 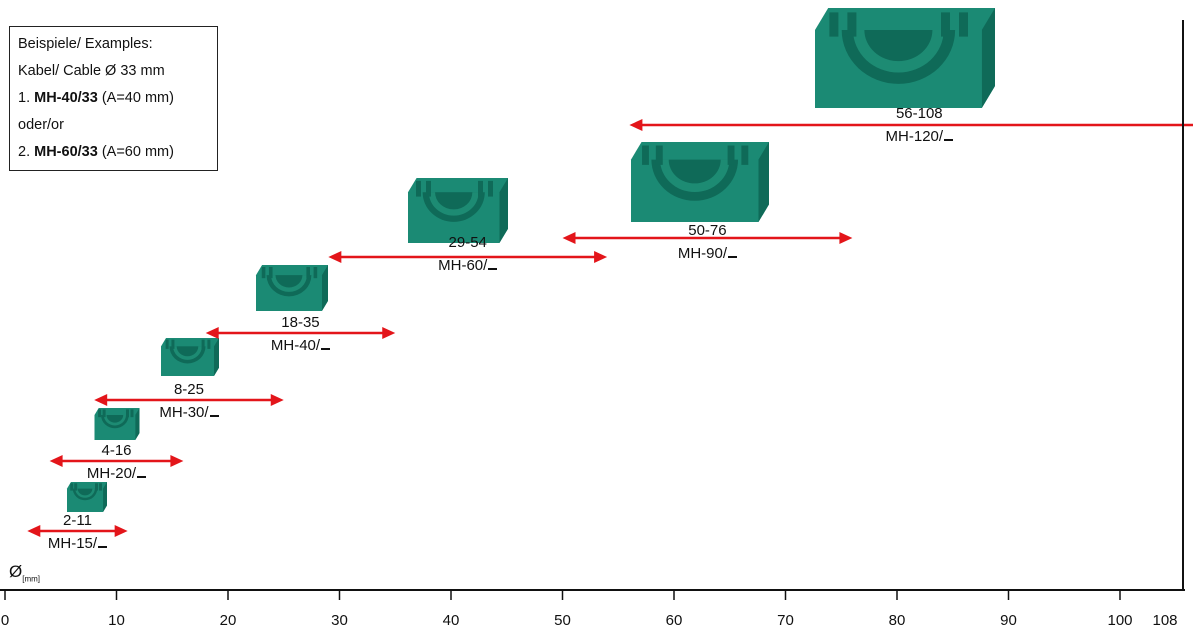 What do you see at coordinates (919, 136) in the screenshot?
I see `model-label: MH-120/` at bounding box center [919, 136].